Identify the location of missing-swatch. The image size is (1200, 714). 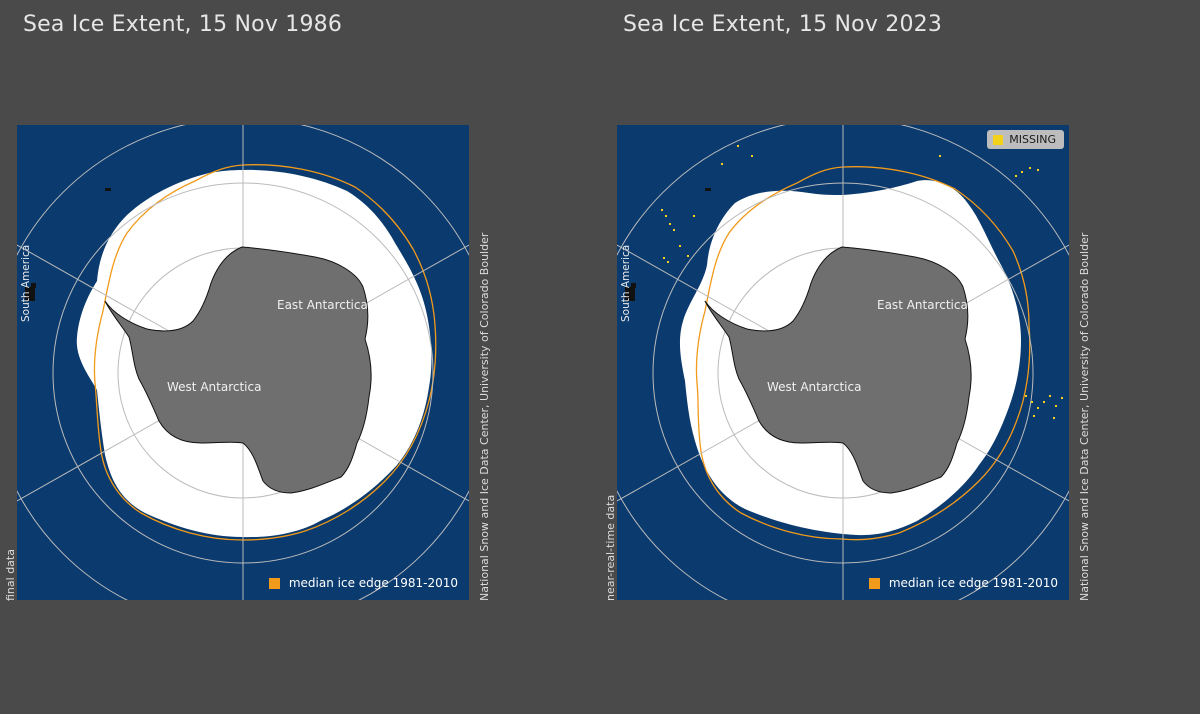
(998, 139).